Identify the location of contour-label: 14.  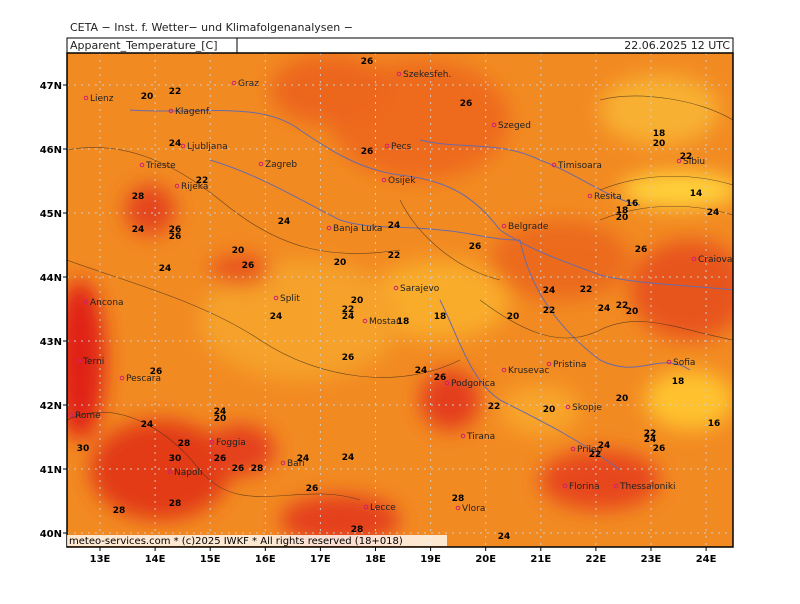
(696, 194).